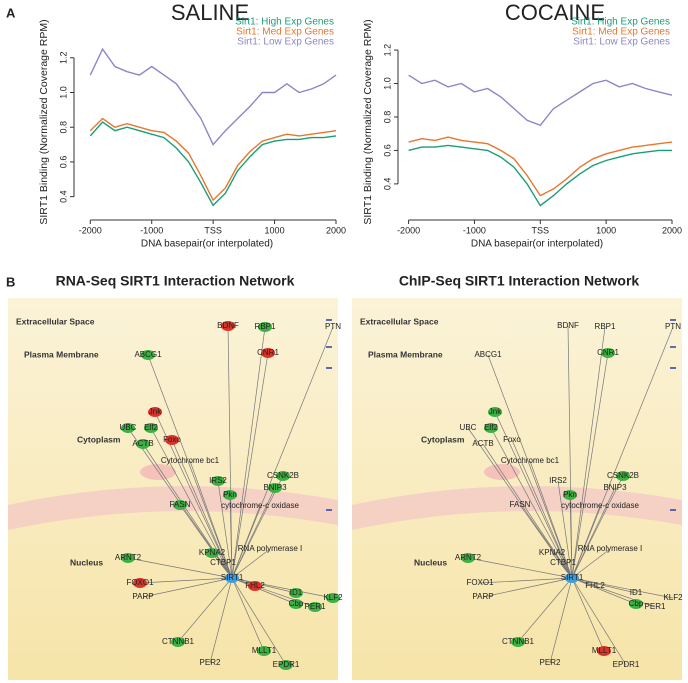 The width and height of the screenshot is (688, 683). Describe the element at coordinates (621, 32) in the screenshot. I see `legend-entry: Sirt1: Med Exp Genes` at that location.